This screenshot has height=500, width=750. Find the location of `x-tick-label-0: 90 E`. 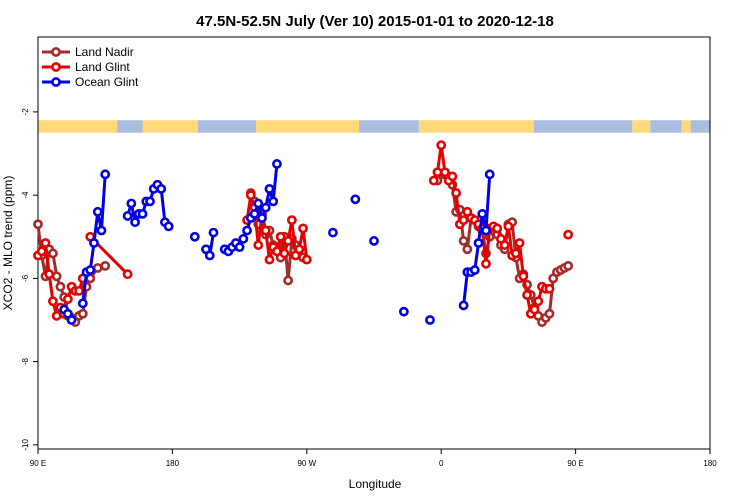

x-tick-label-0: 90 E is located at coordinates (38, 463).